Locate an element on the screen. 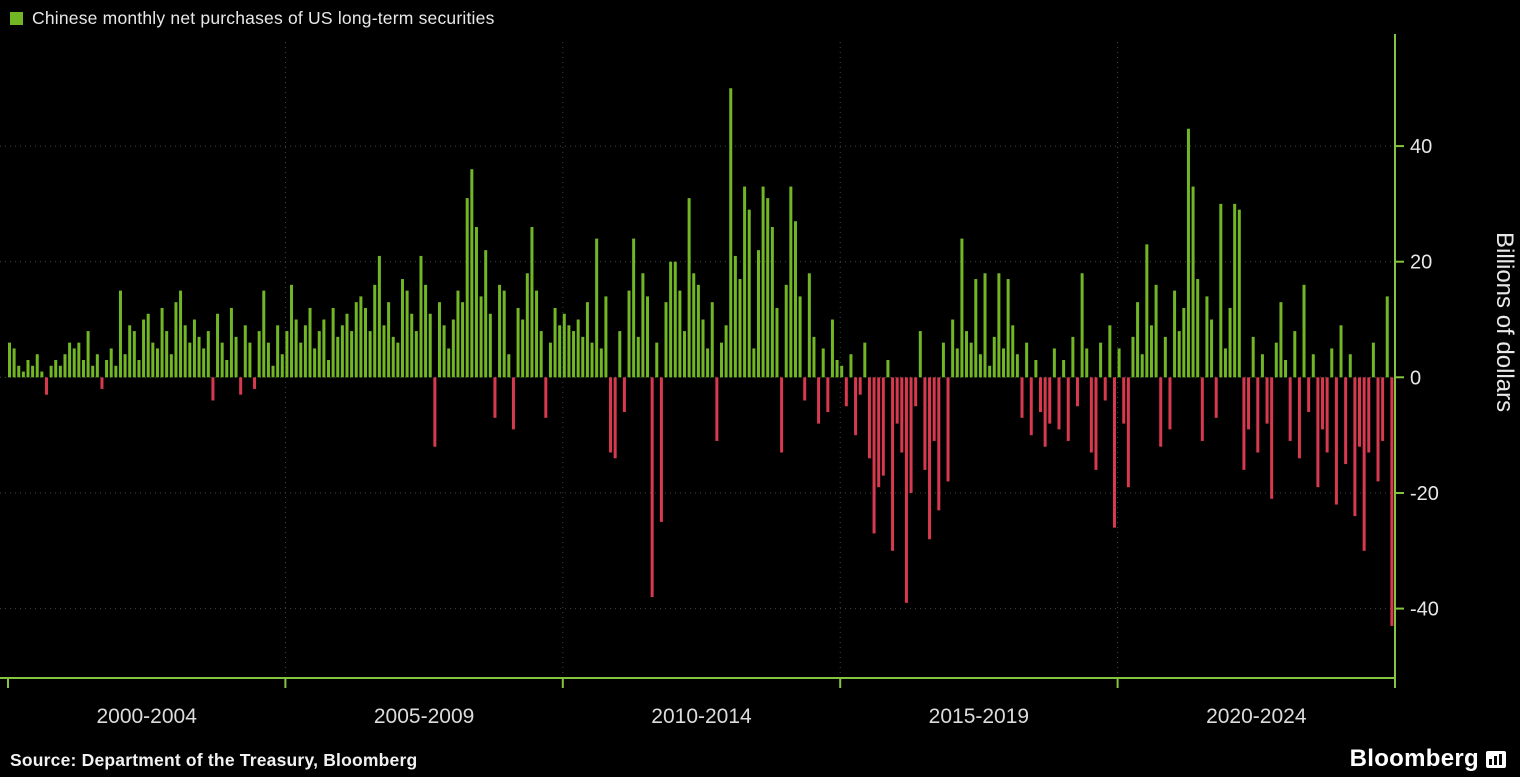  svg-text: 20 is located at coordinates (1421, 263).